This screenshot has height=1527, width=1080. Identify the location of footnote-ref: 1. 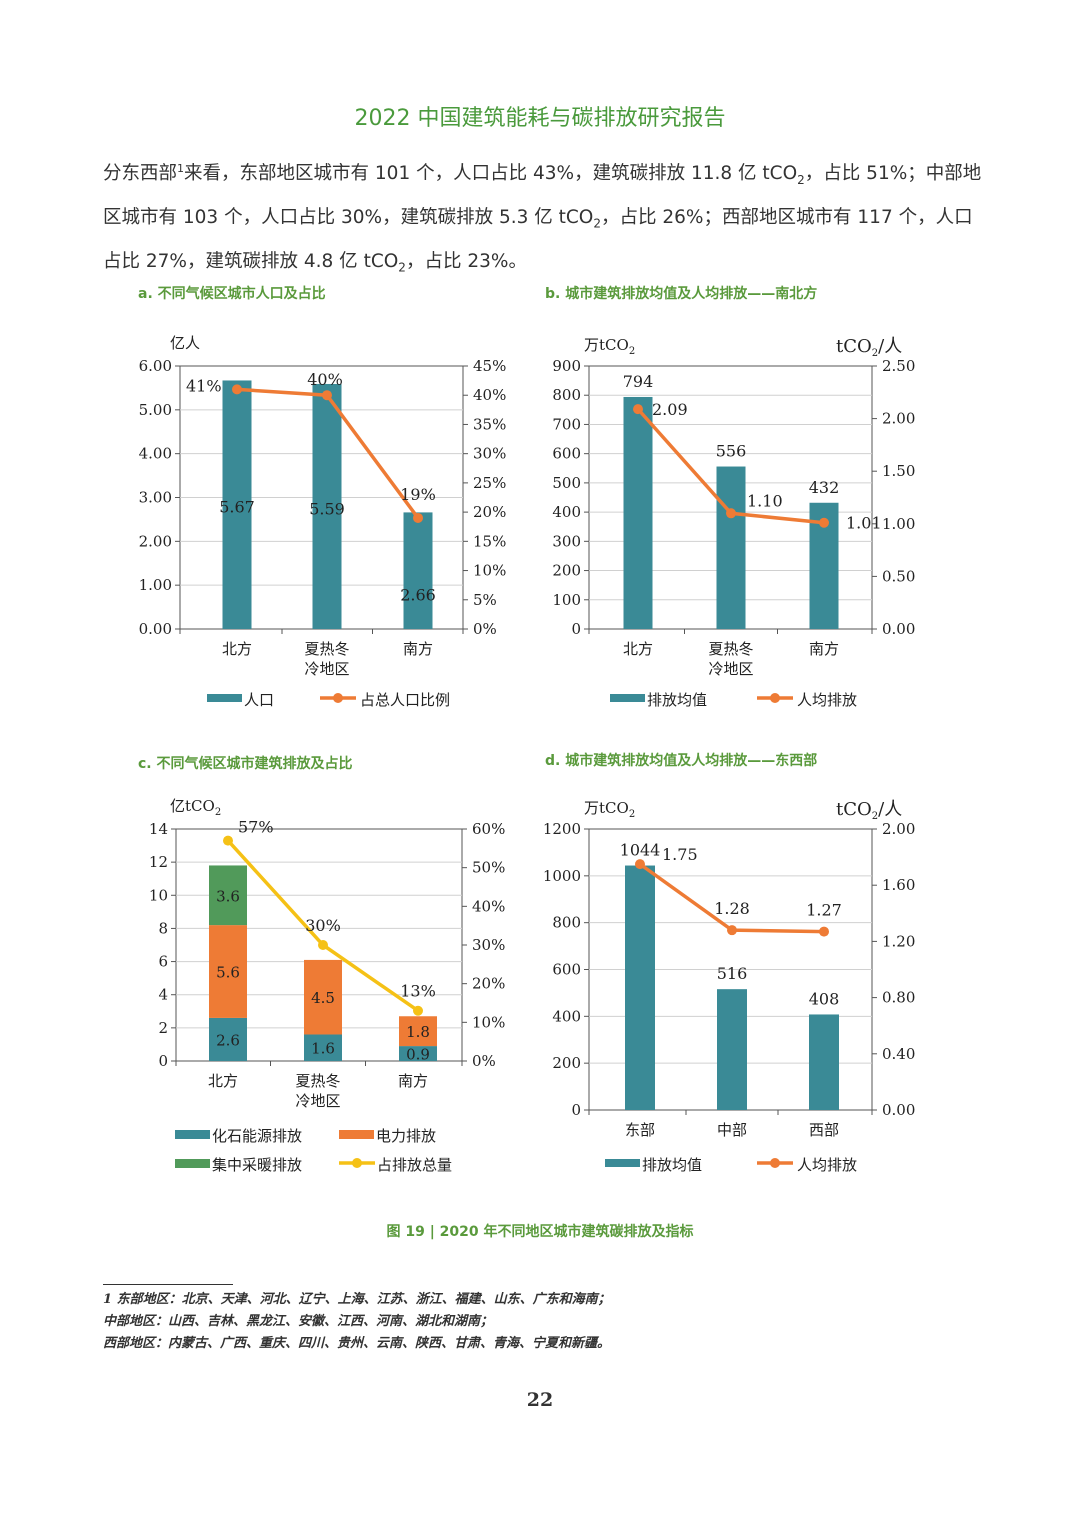
(181, 168).